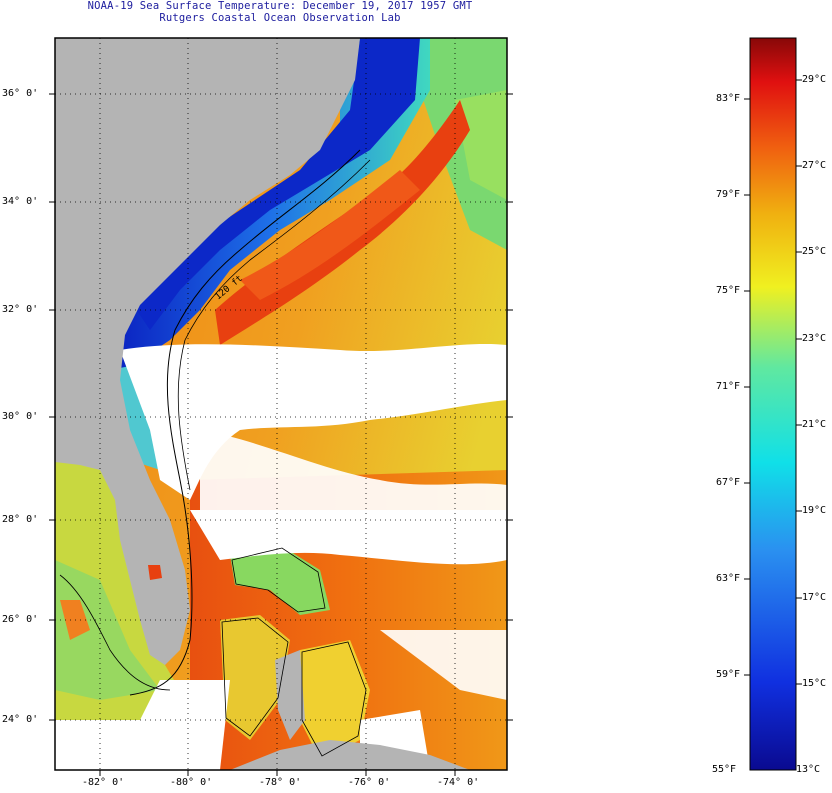 The width and height of the screenshot is (832, 793). What do you see at coordinates (20, 619) in the screenshot?
I see `lat-label-26: 26° 0'` at bounding box center [20, 619].